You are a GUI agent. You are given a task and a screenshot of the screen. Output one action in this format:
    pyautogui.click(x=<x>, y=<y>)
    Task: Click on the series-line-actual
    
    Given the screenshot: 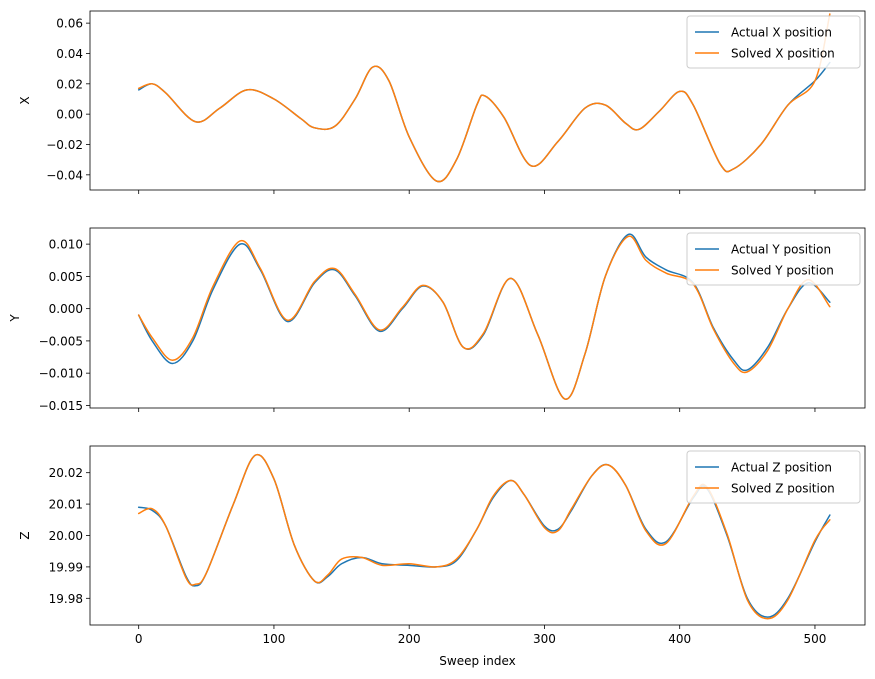 What is the action you would take?
    pyautogui.click(x=484, y=122)
    